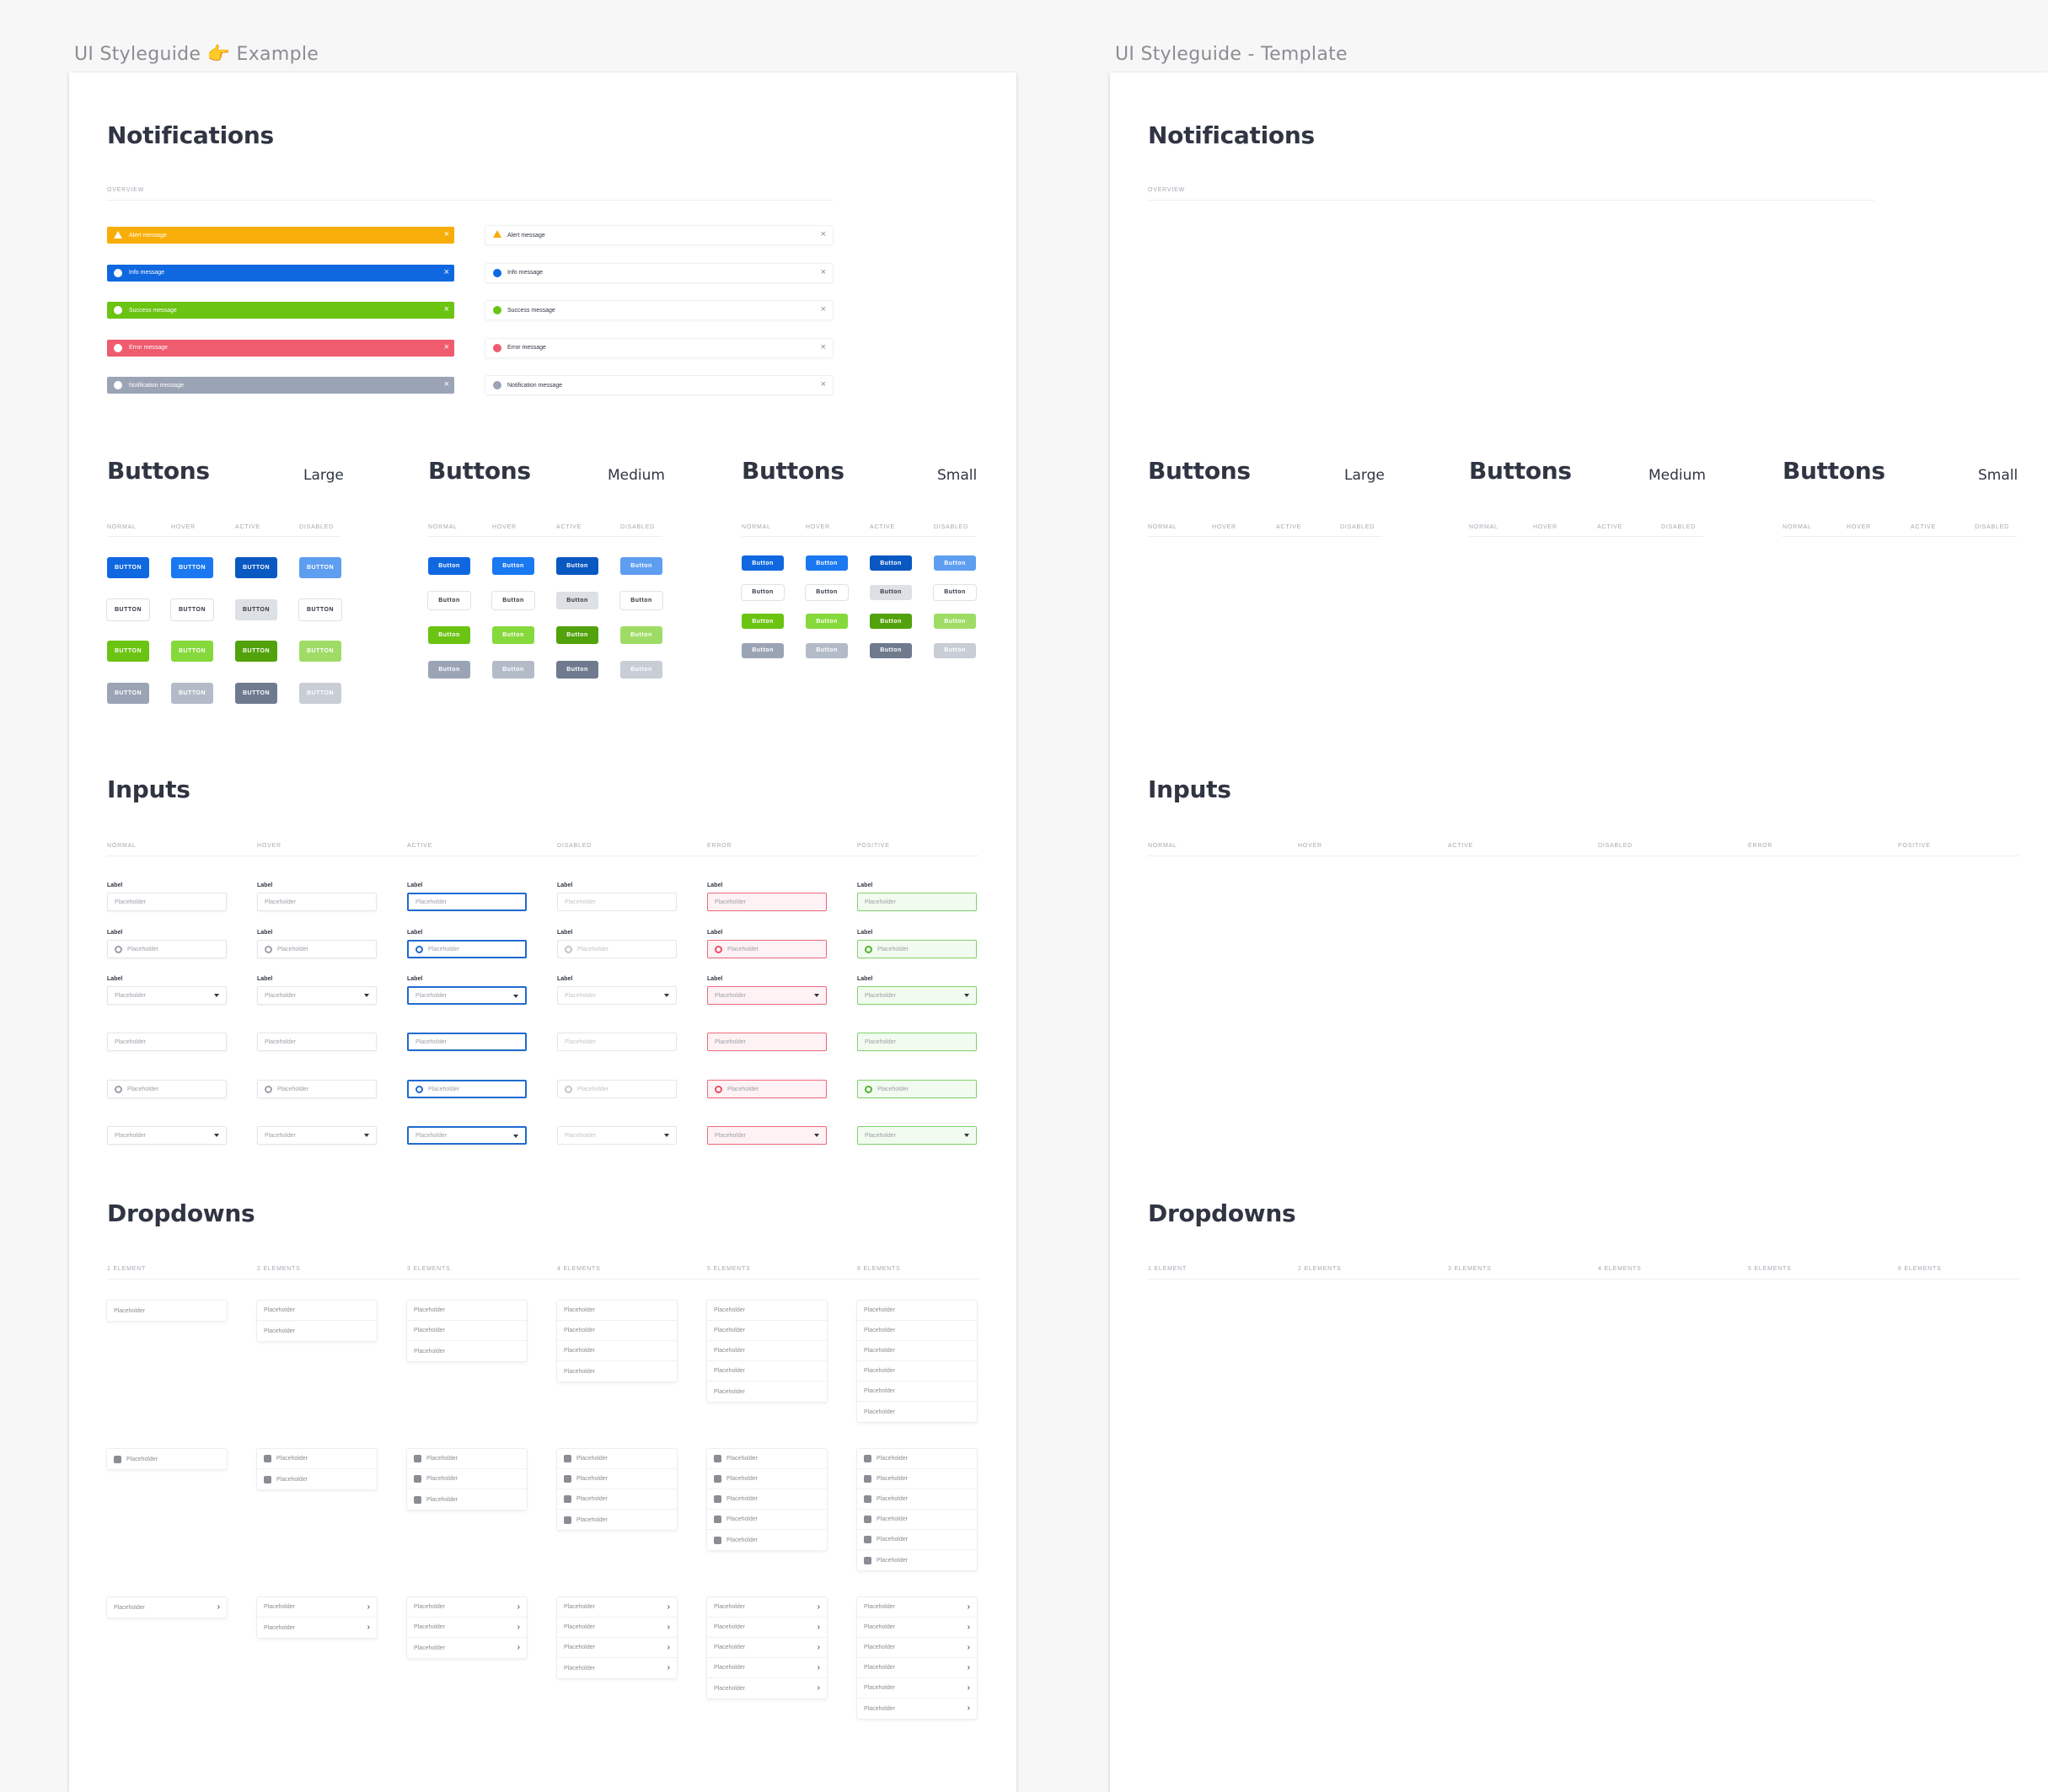 This screenshot has width=2048, height=1792. I want to click on dropdown-menu: Placeholder › Placeholder ›, so click(317, 1618).